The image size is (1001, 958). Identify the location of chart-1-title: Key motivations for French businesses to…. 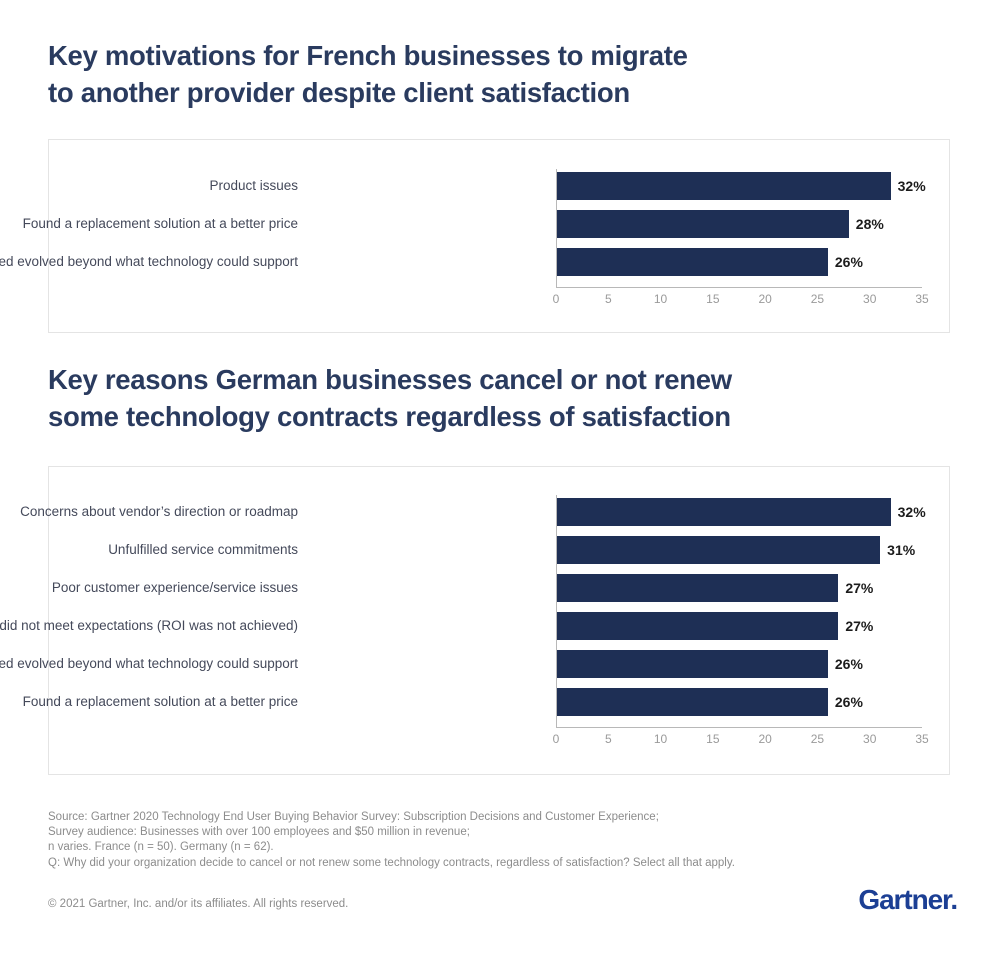
(503, 74).